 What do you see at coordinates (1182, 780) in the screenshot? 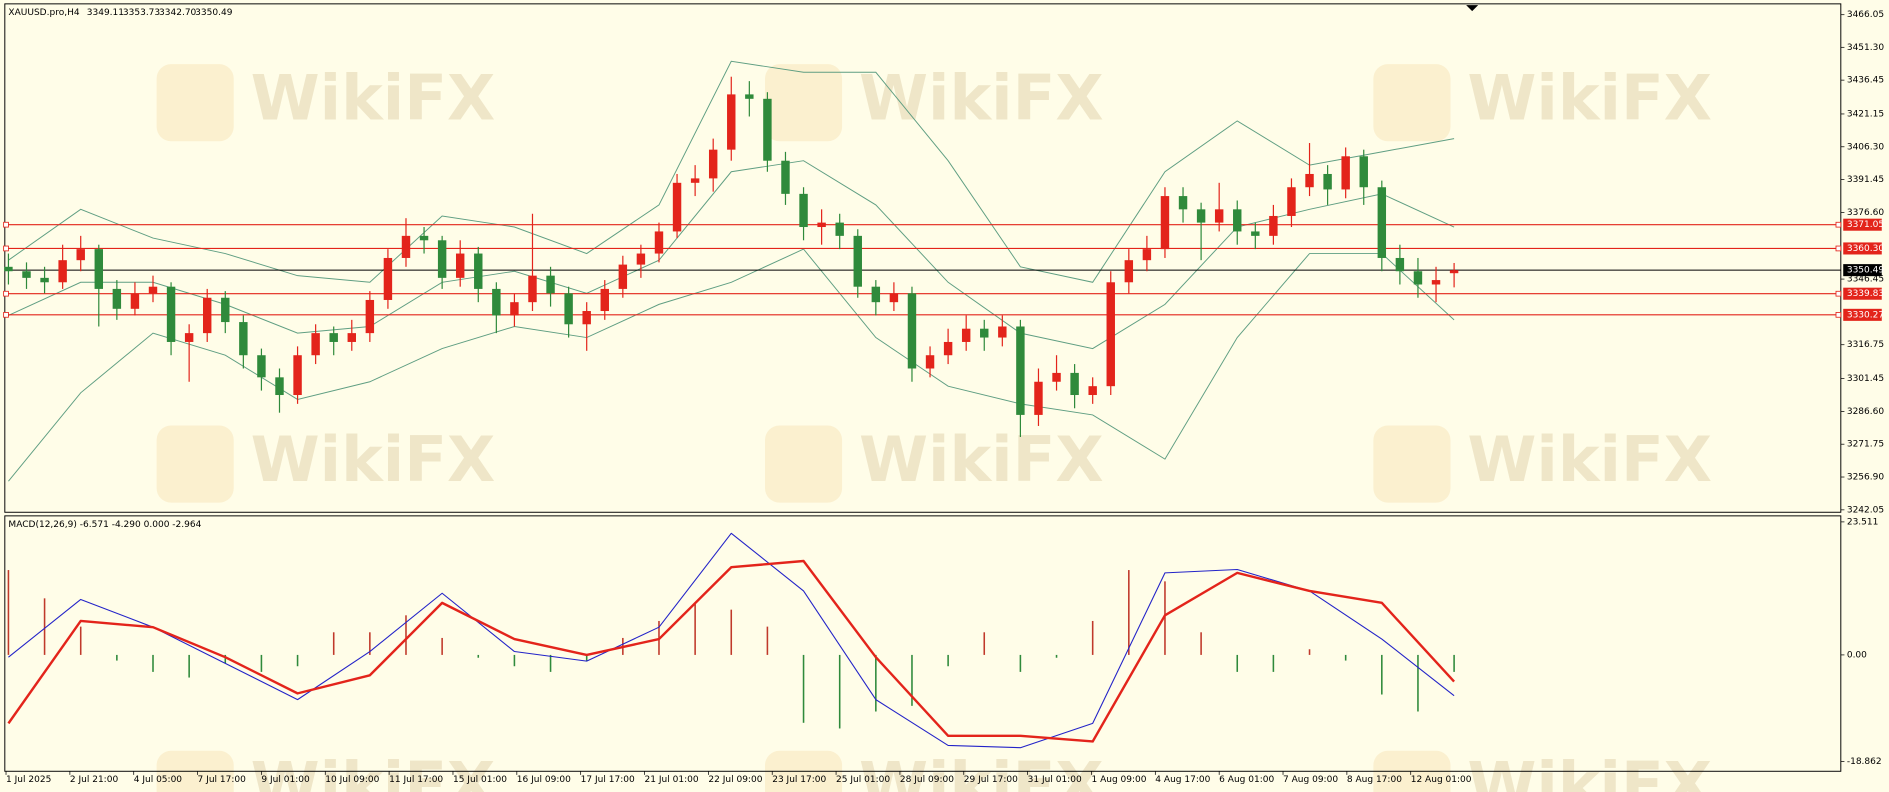
I see `x-tick-label: 4 Aug 17:00` at bounding box center [1182, 780].